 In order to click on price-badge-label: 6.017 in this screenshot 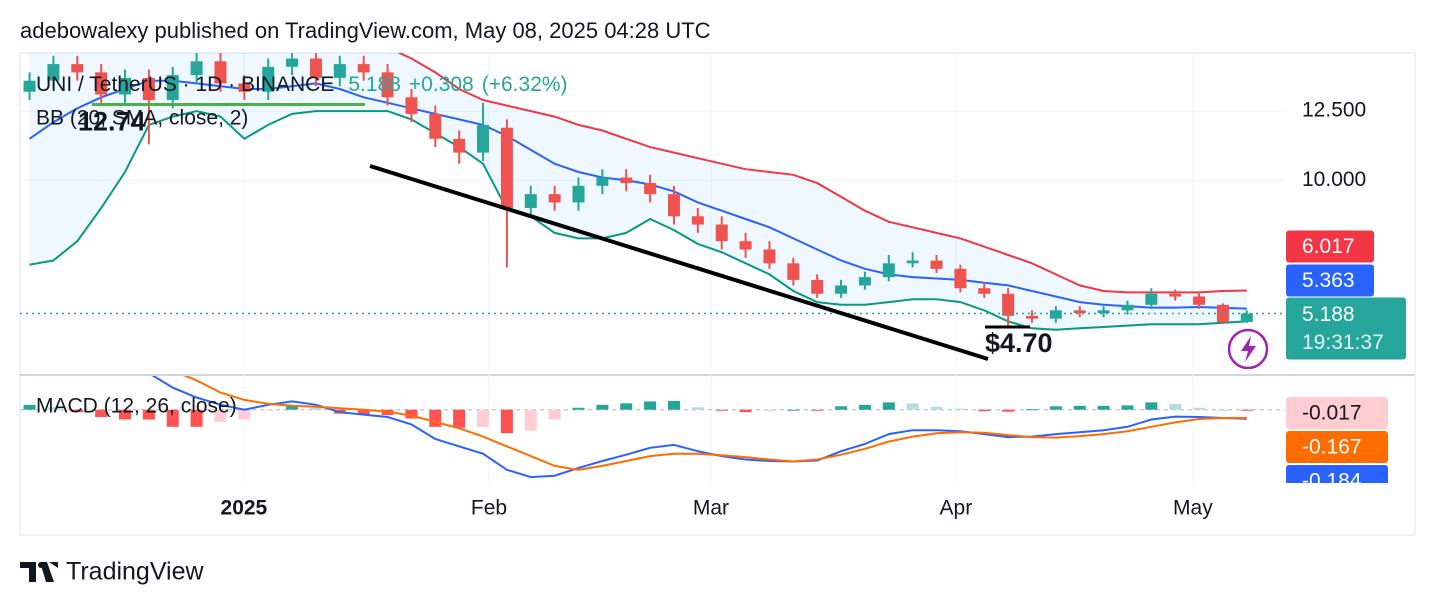, I will do `click(1328, 246)`.